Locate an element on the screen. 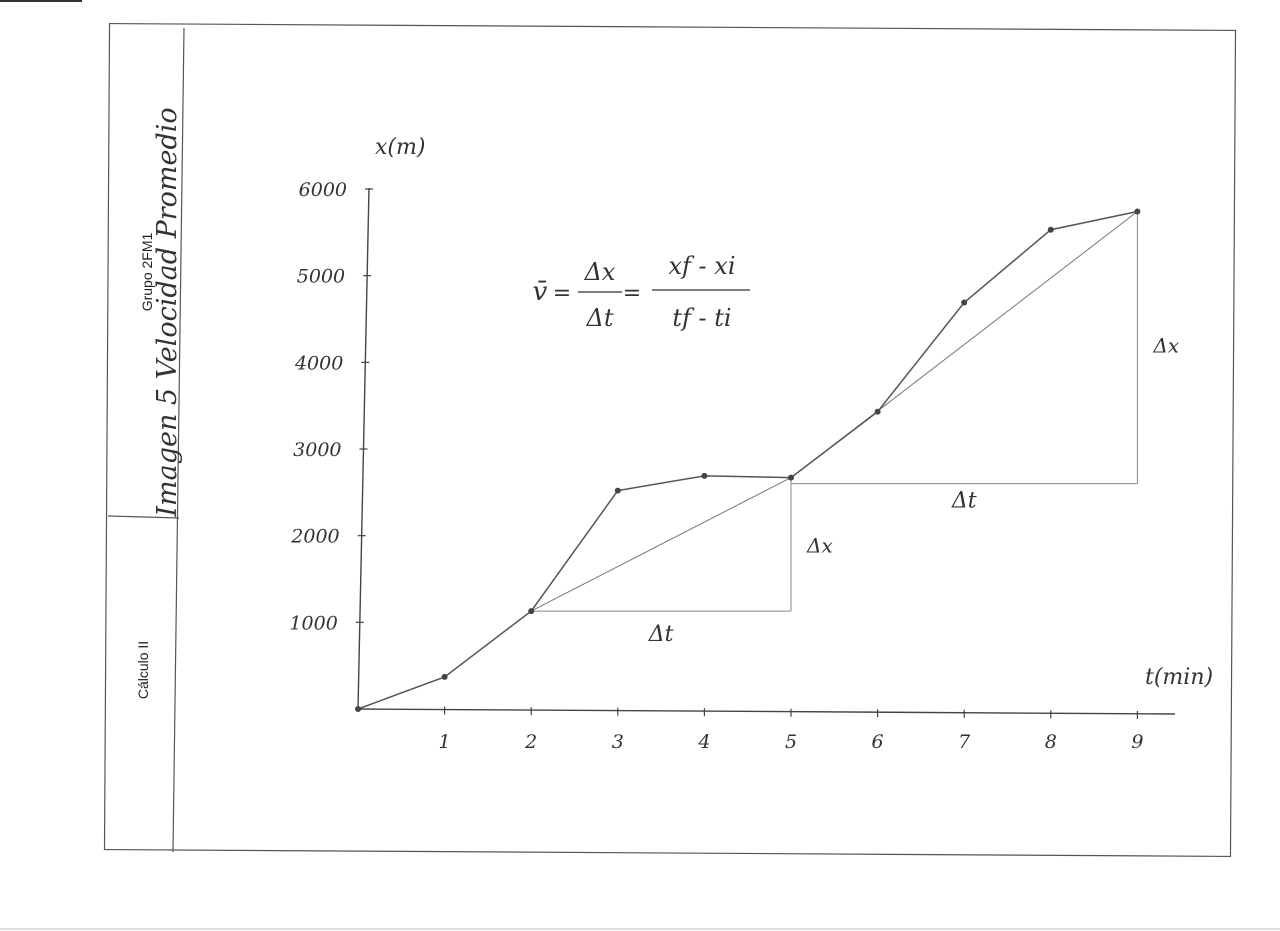  secant-line is located at coordinates (661, 544).